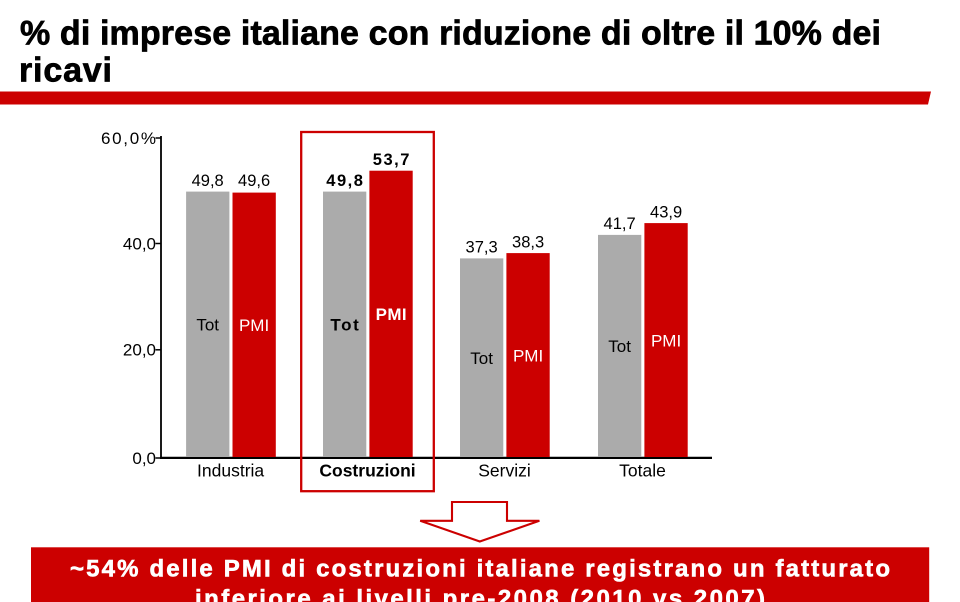  I want to click on svg-text: Costruzioni, so click(367, 471).